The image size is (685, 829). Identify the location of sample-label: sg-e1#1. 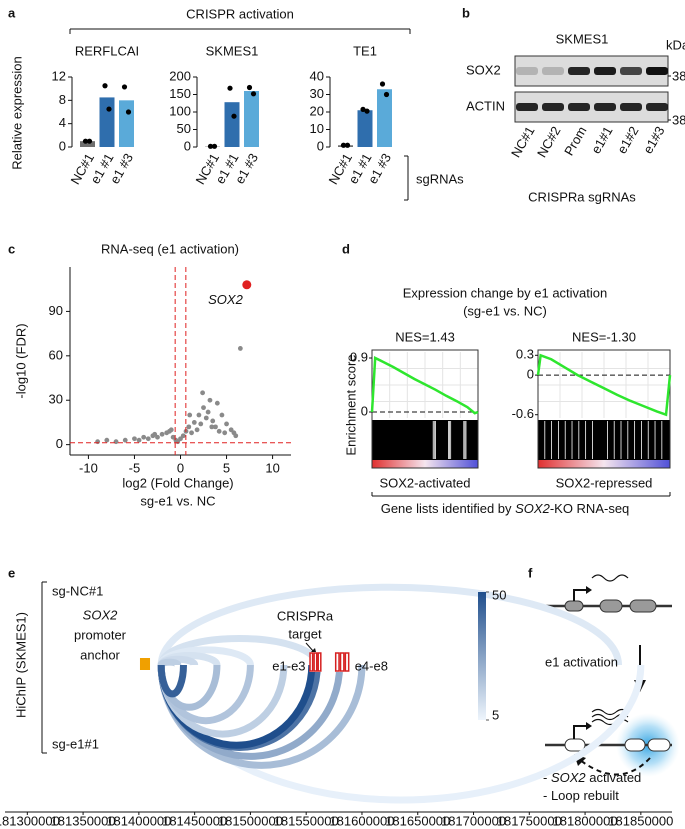
(75, 743).